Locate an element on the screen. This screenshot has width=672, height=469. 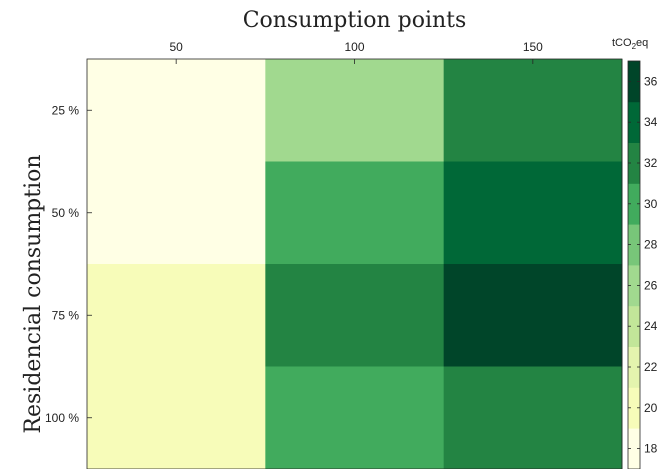
x-tick-label: 150 is located at coordinates (533, 47).